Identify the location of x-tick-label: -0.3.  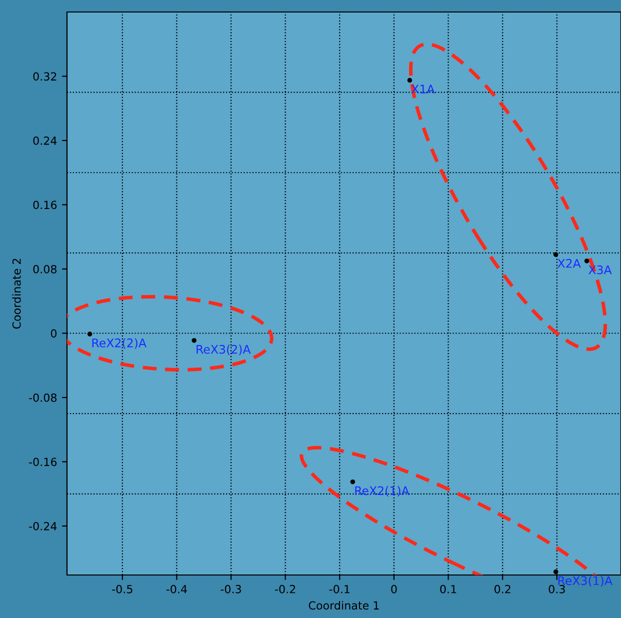
(230, 589).